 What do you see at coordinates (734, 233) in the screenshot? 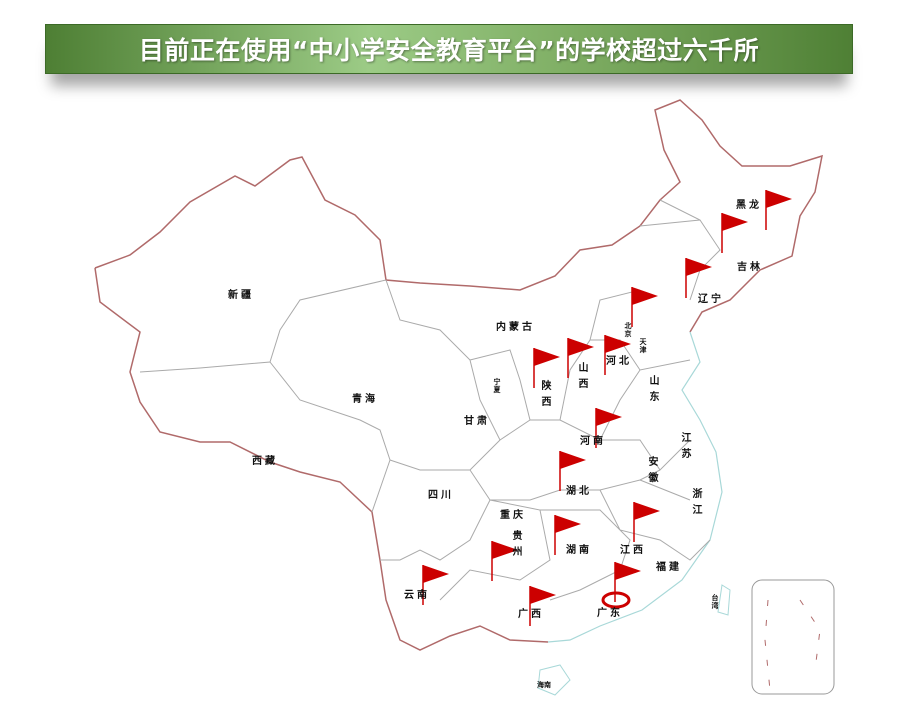
I see `flag-jilin` at bounding box center [734, 233].